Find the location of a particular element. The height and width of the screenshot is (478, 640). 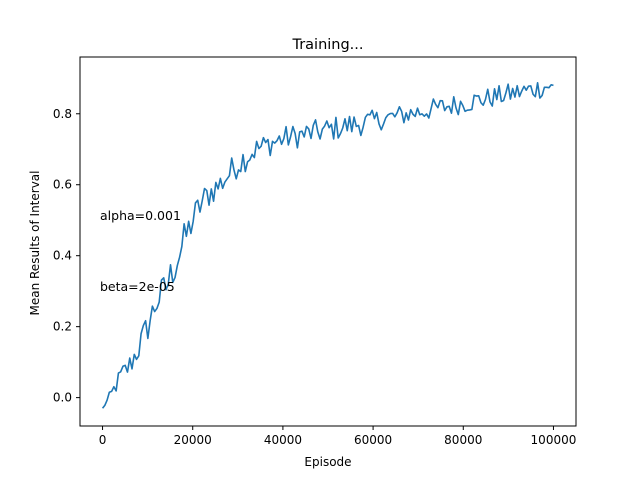

y-axis-ticks: 0.0 0.2 0.4 0.6 0.8 is located at coordinates (66, 256).